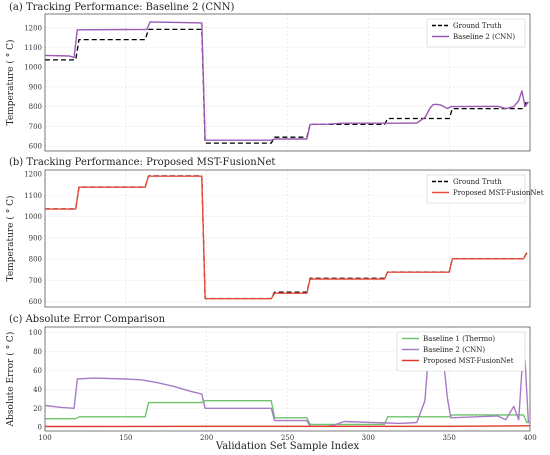 Image resolution: width=550 pixels, height=455 pixels. What do you see at coordinates (37, 409) in the screenshot?
I see `y-tick-label: 20` at bounding box center [37, 409].